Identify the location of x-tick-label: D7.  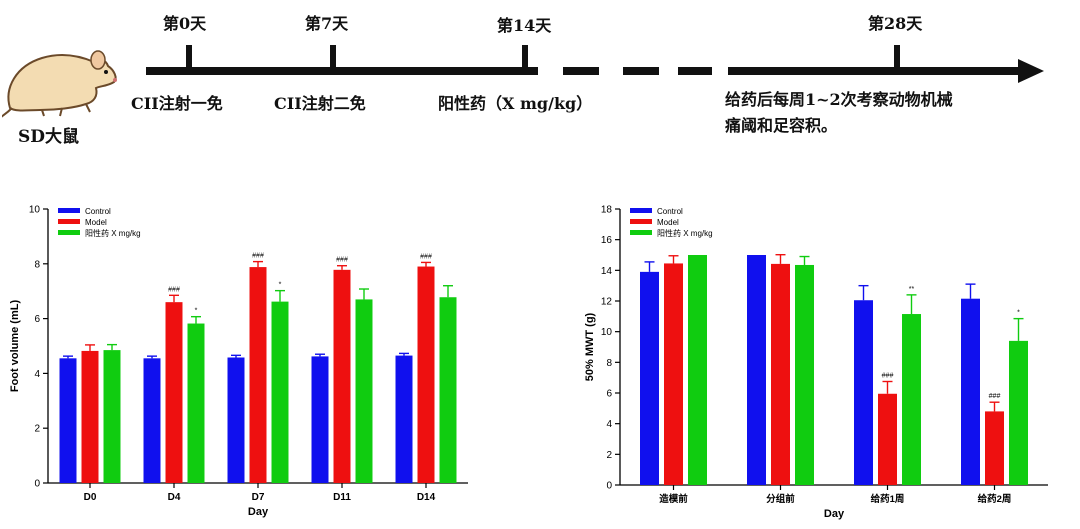
(258, 497).